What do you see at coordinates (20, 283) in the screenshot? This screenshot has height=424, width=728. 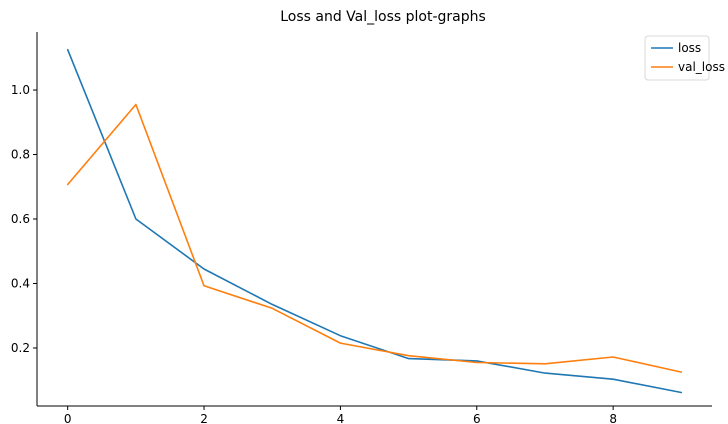 I see `y-tick-label: 0.4` at bounding box center [20, 283].